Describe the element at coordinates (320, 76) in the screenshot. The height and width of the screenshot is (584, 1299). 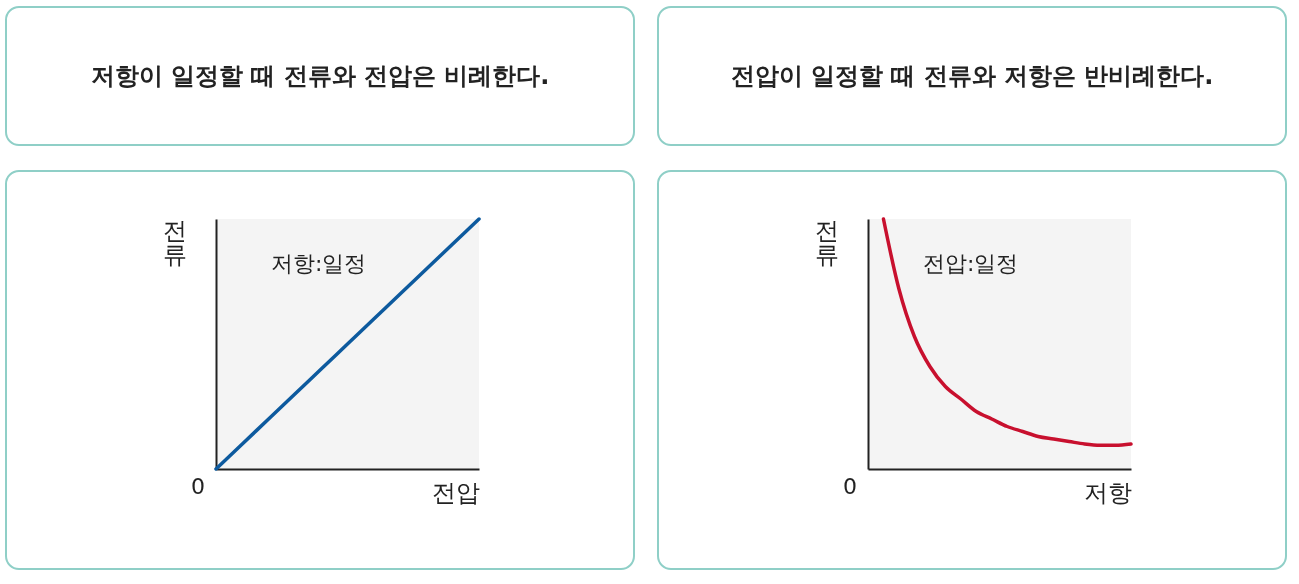
I see `chart-title: 저항이 일정할 때 전류와 전압은 비례한다.` at that location.